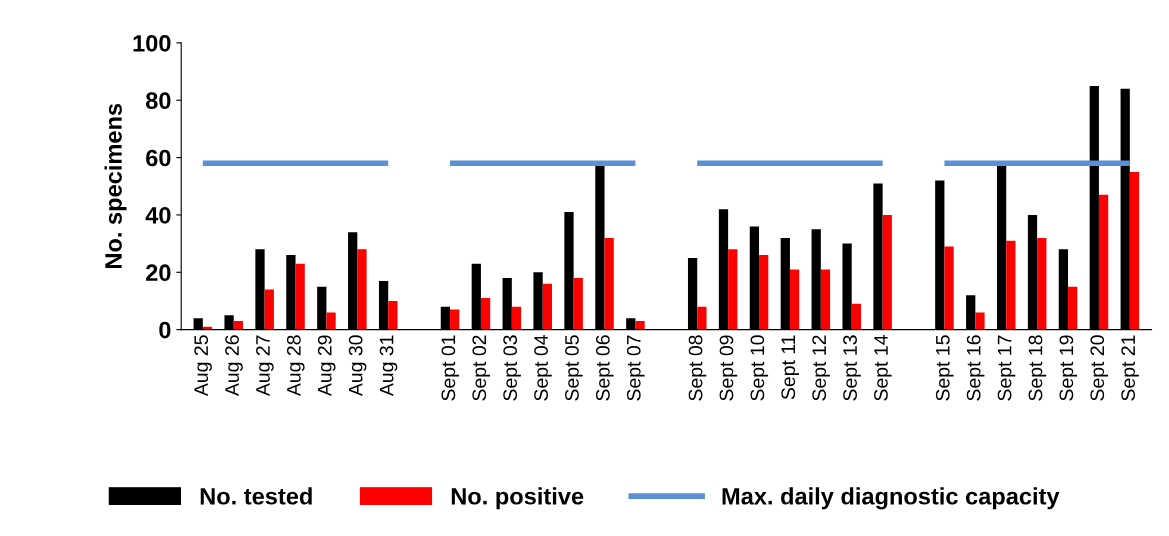  What do you see at coordinates (326, 366) in the screenshot?
I see `x-tick-label: Aug 29` at bounding box center [326, 366].